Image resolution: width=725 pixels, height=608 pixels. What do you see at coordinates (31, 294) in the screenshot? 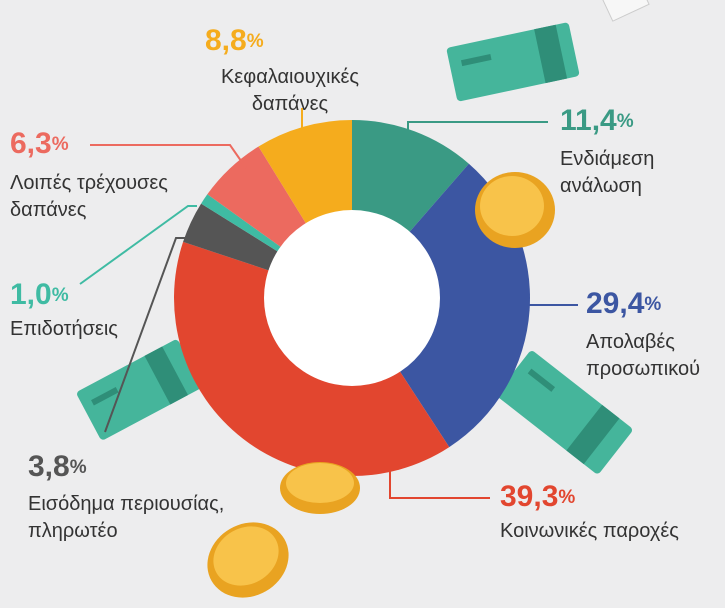
I see `value-number: 1,0` at bounding box center [31, 294].